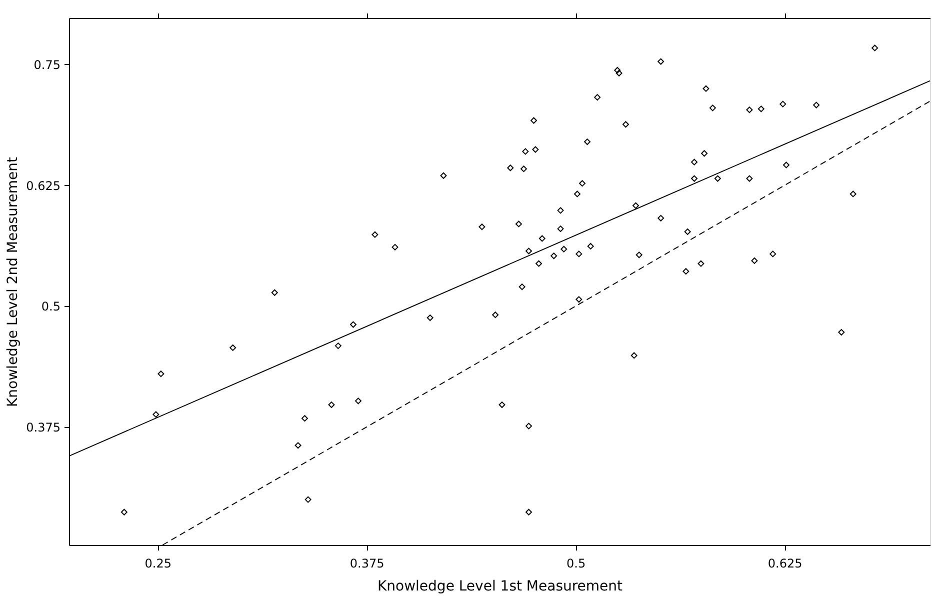 This screenshot has height=598, width=935. Describe the element at coordinates (367, 563) in the screenshot. I see `x-tick-label: 0.375` at that location.